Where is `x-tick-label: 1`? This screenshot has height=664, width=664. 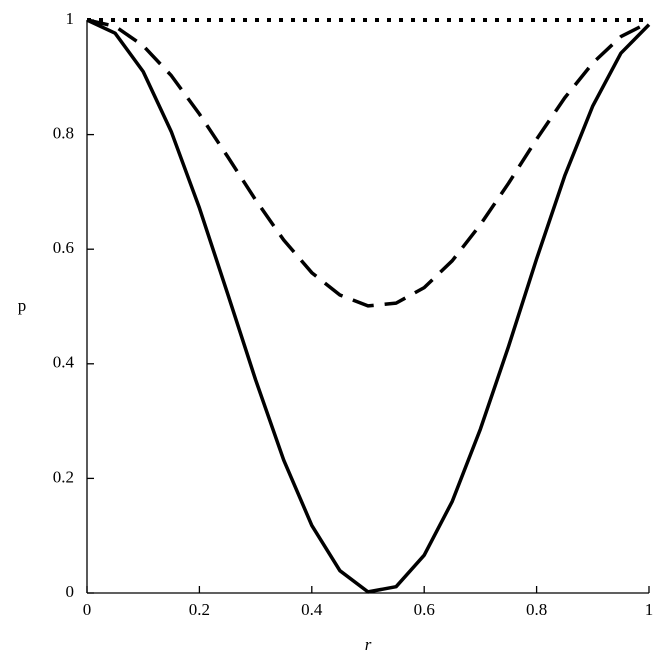
x-tick-label: 1 is located at coordinates (649, 609).